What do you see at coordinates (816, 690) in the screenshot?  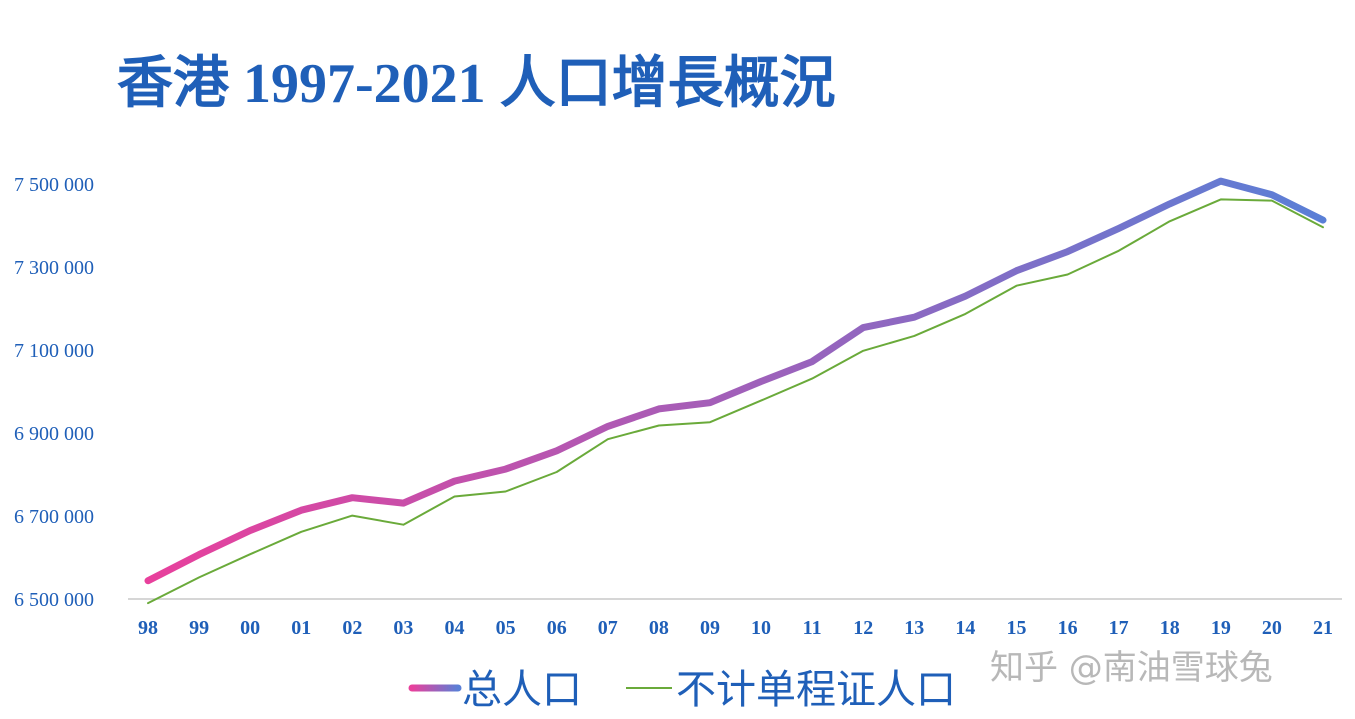 I see `legend-label-excl: 不计单程证人口` at bounding box center [816, 690].